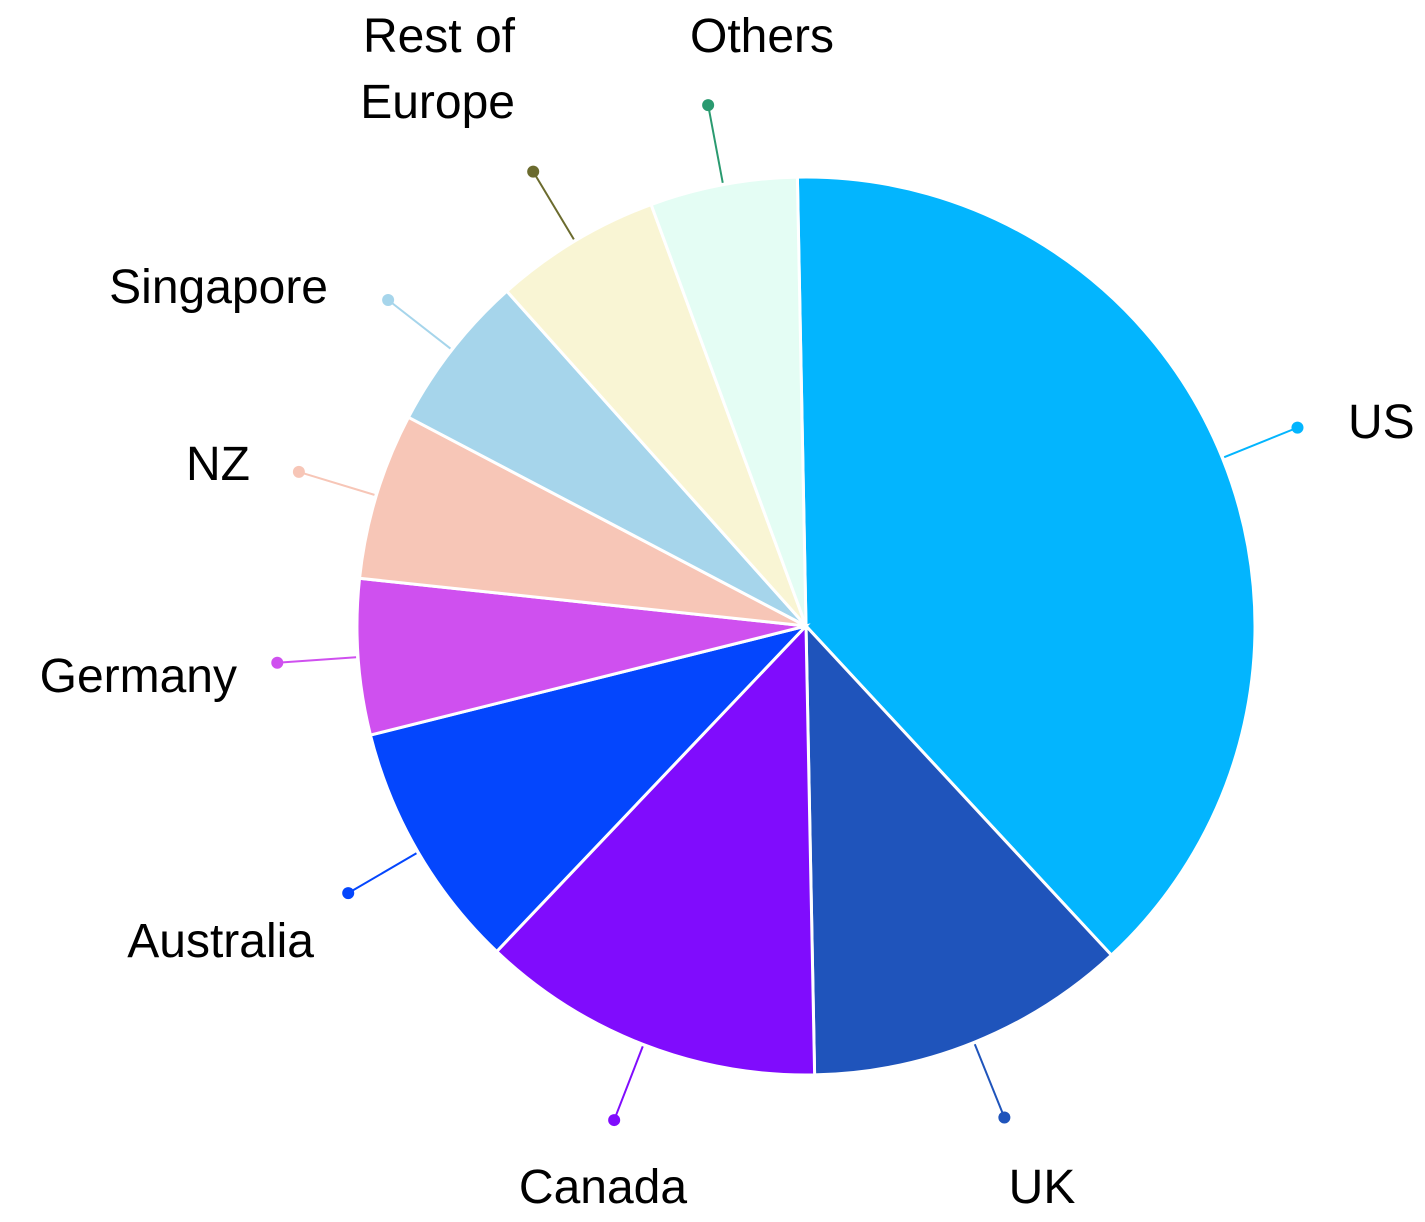  Describe the element at coordinates (138, 676) in the screenshot. I see `slice-label: Germany` at that location.